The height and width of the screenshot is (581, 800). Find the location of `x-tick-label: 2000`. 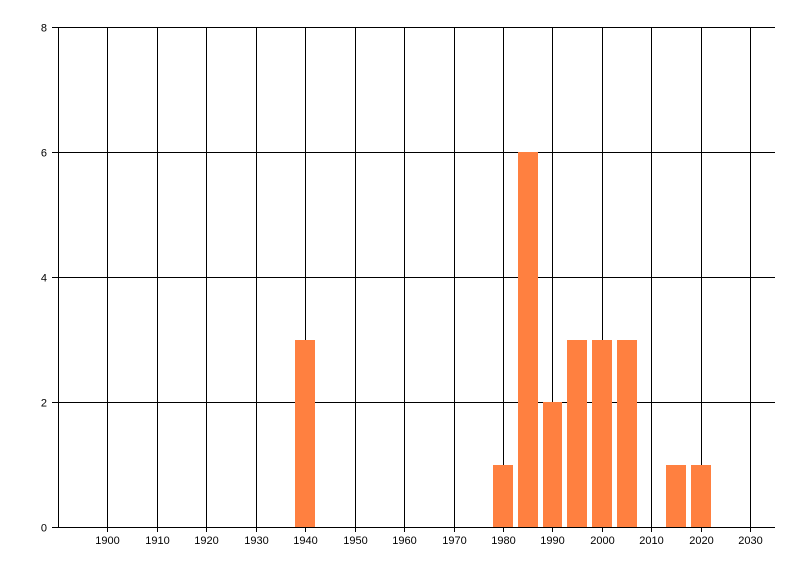

x-tick-label: 2000 is located at coordinates (602, 541).